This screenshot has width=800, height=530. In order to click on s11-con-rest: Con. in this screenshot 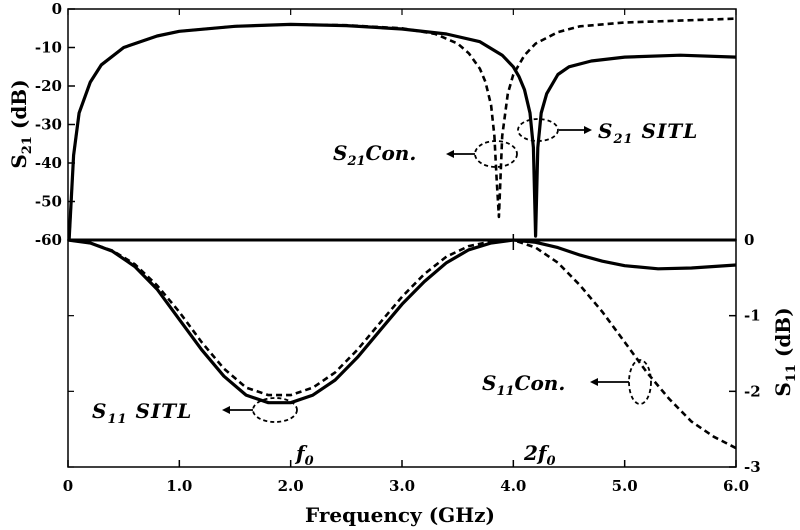, I will do `click(540, 383)`.